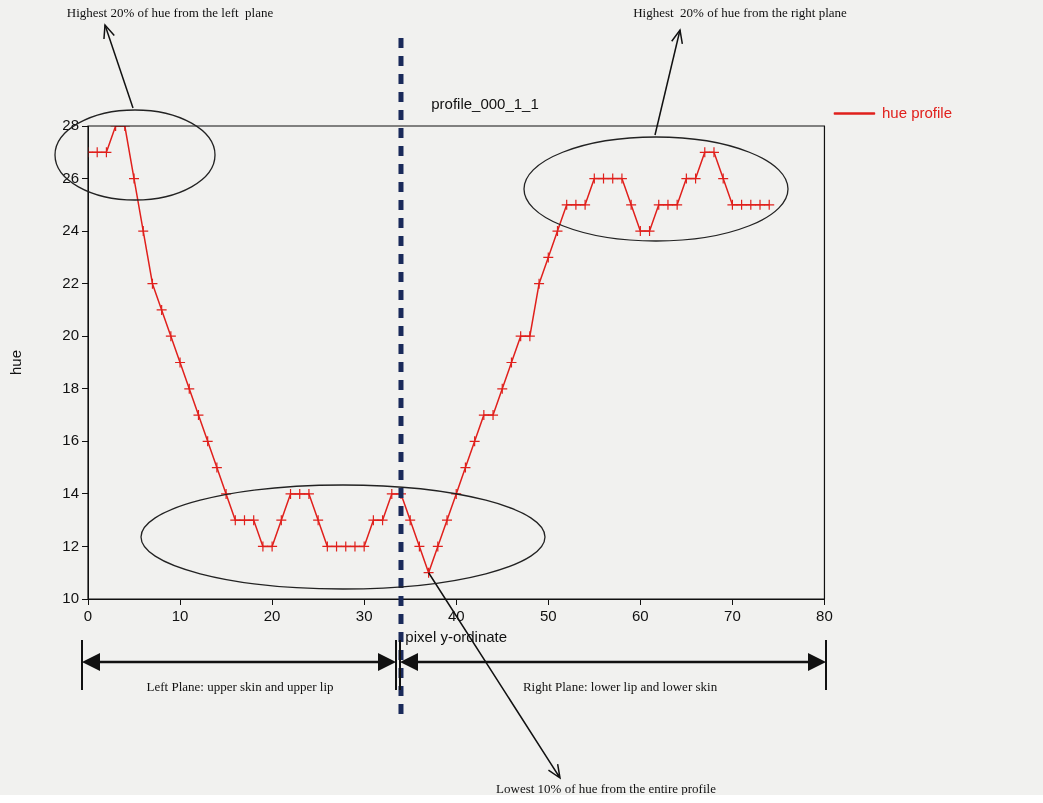  Describe the element at coordinates (240, 687) in the screenshot. I see `text: Left Plane: upper skin and upper lip` at that location.